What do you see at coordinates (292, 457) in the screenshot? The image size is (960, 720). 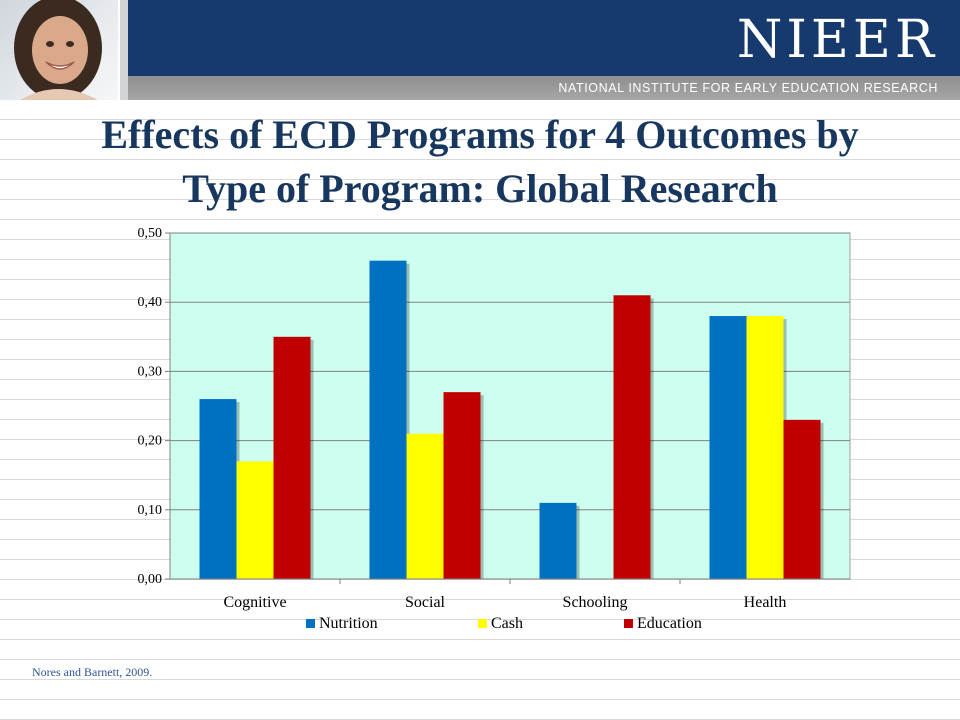 I see `bar-education-cognitive` at bounding box center [292, 457].